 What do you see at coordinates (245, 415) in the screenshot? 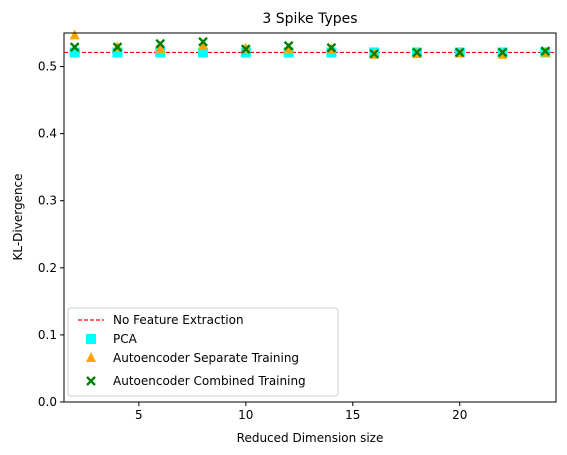
I see `x-tick-label: 10` at bounding box center [245, 415].